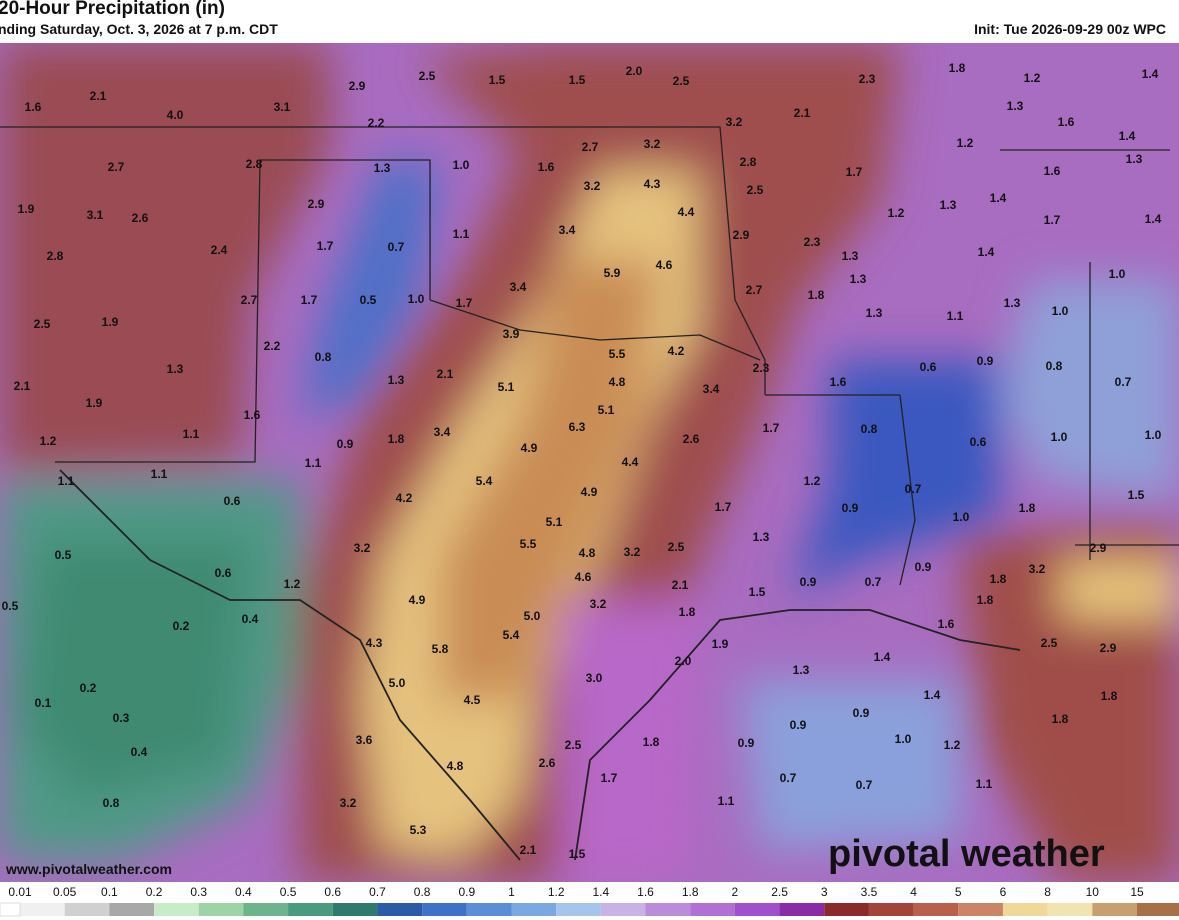 This screenshot has height=920, width=1179. Describe the element at coordinates (1108, 648) in the screenshot. I see `precip-label: 2.9` at that location.